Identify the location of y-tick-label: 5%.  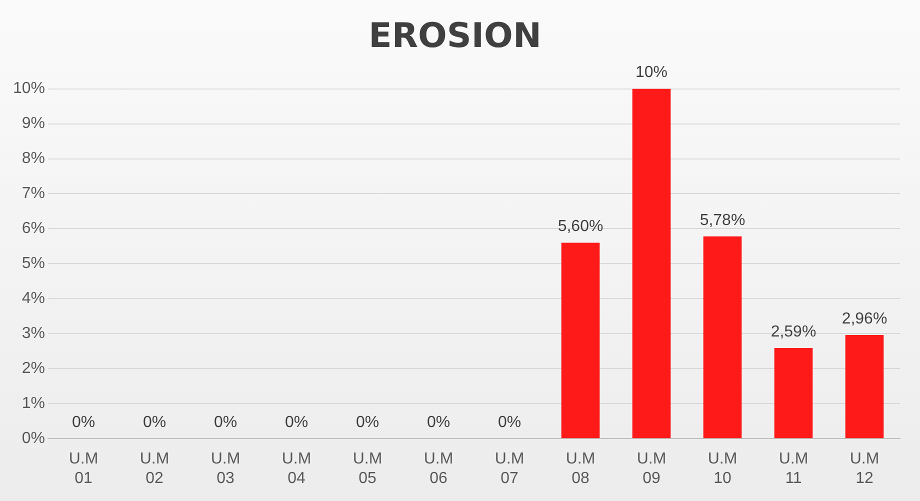
(34, 263).